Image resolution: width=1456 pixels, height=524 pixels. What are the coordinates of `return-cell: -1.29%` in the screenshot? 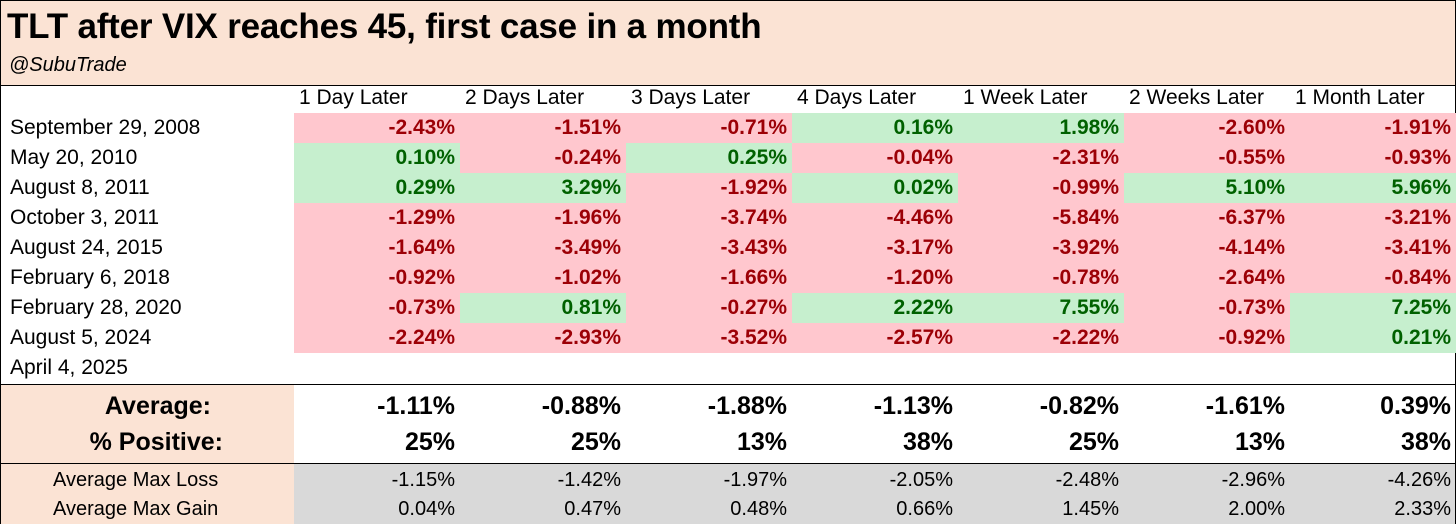 It's located at (377, 218).